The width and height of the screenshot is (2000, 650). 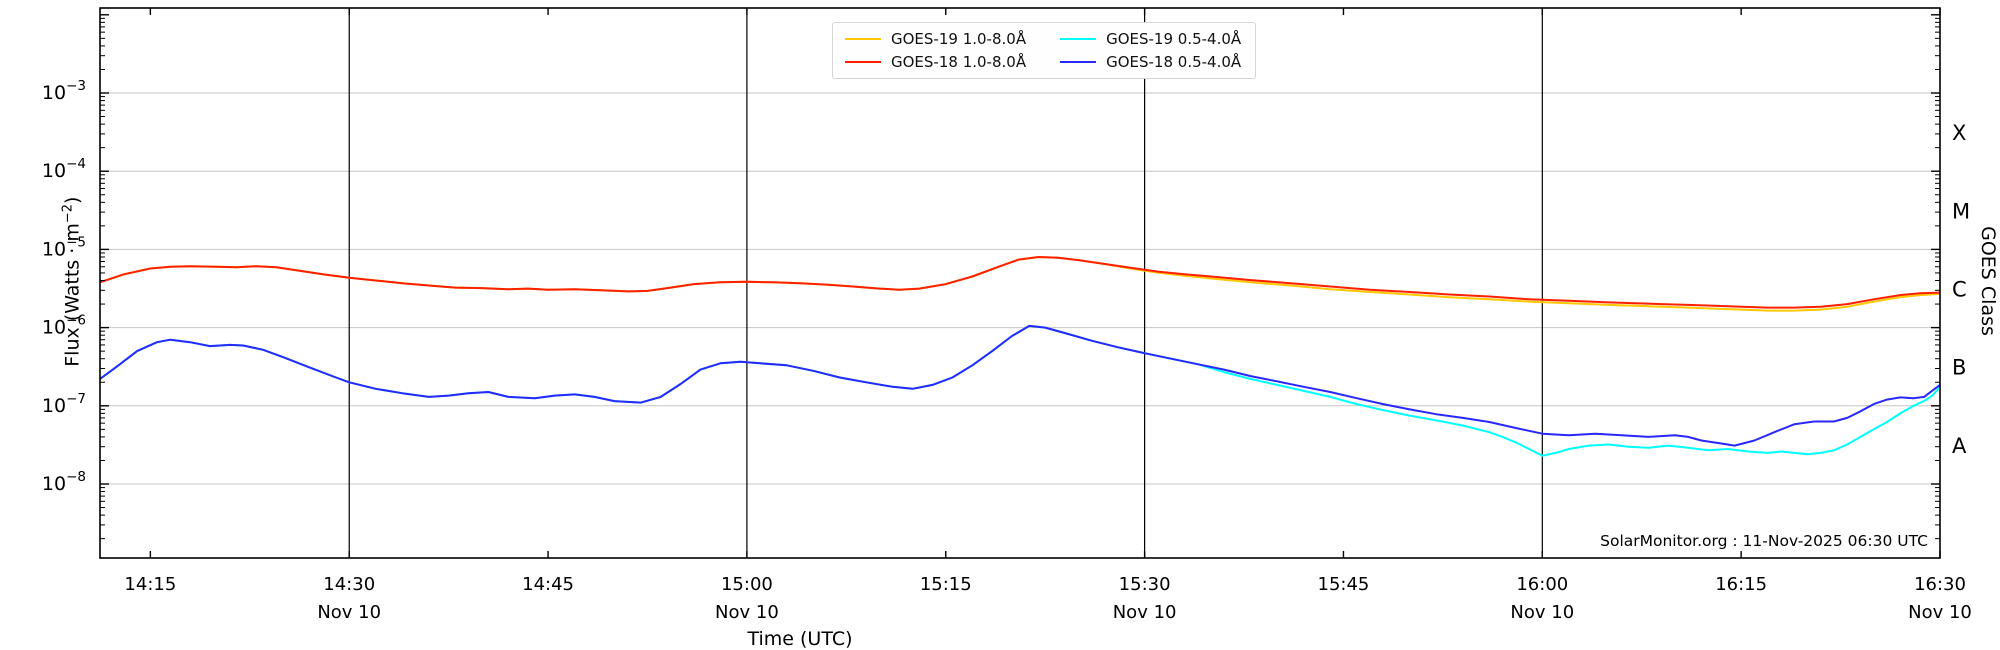 What do you see at coordinates (1741, 584) in the screenshot?
I see `x-tick-label: 16:15` at bounding box center [1741, 584].